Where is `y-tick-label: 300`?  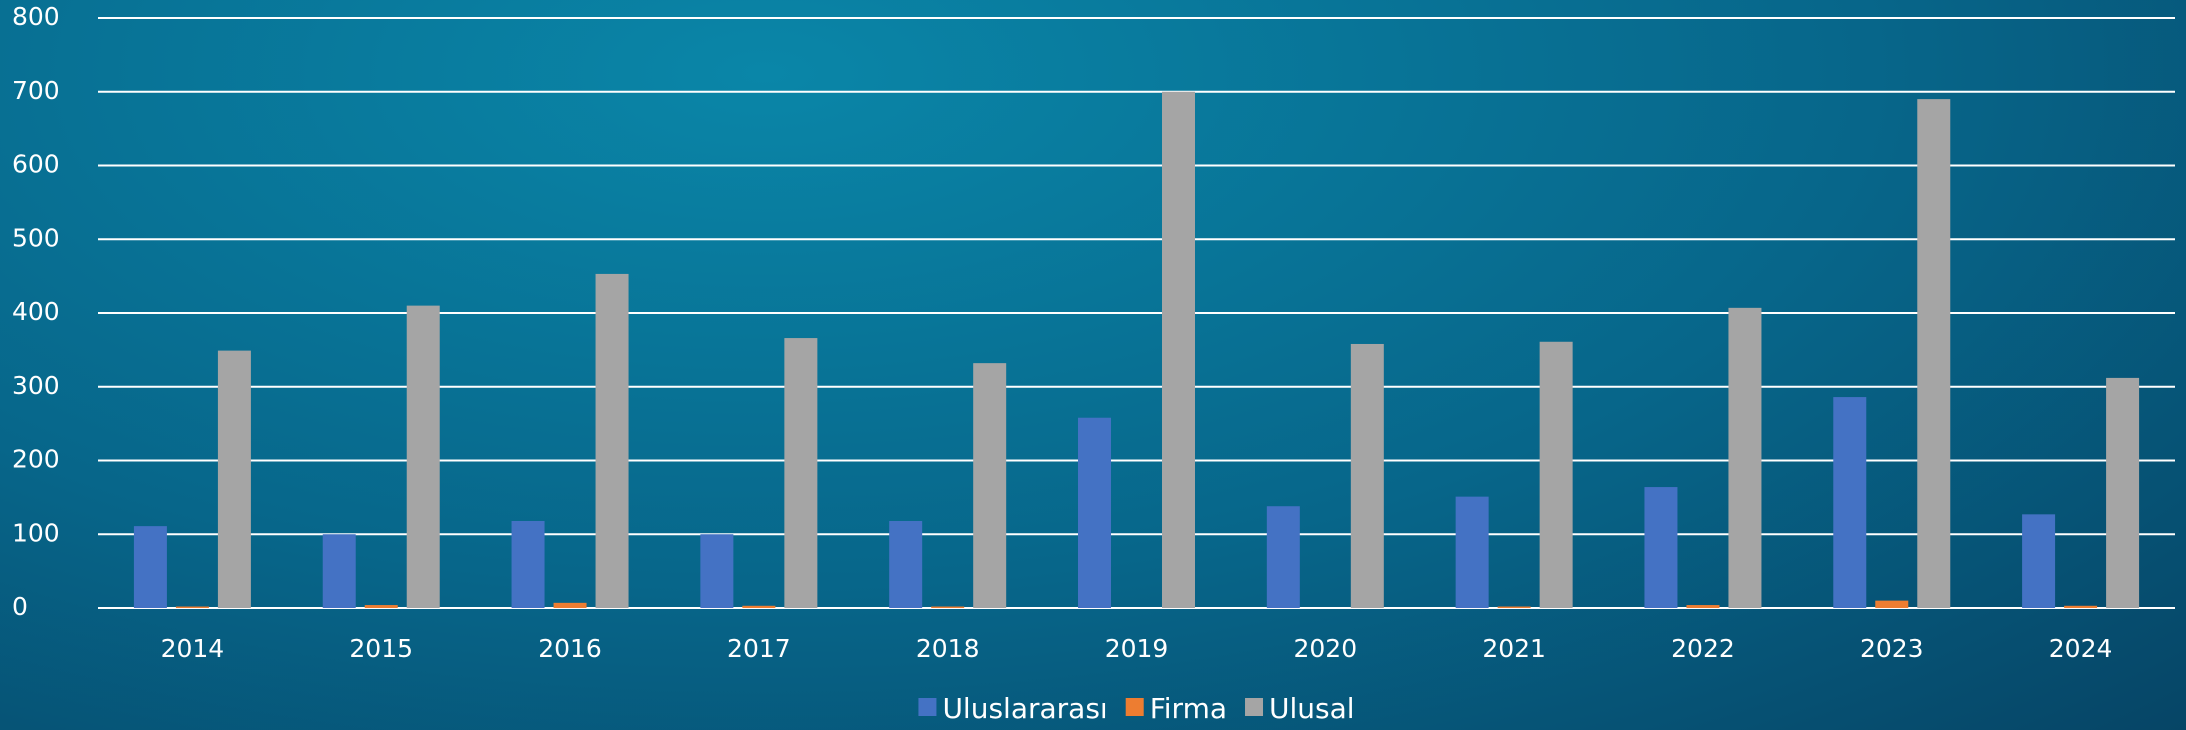 y-tick-label: 300 is located at coordinates (36, 385).